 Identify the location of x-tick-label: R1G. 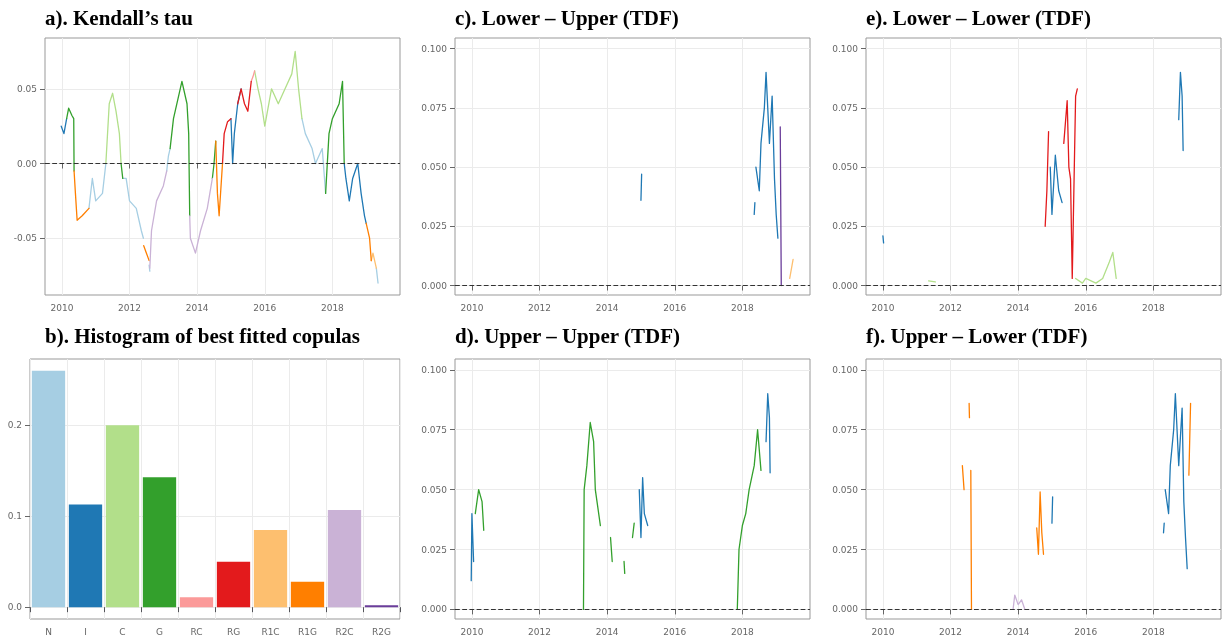
(307, 631).